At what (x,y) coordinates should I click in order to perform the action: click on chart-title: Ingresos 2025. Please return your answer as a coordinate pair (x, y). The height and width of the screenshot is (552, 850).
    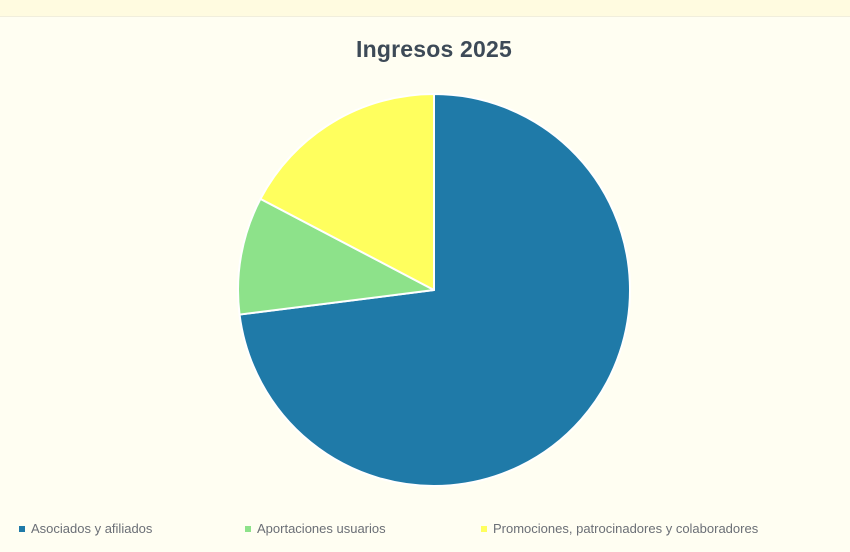
    Looking at the image, I should click on (434, 49).